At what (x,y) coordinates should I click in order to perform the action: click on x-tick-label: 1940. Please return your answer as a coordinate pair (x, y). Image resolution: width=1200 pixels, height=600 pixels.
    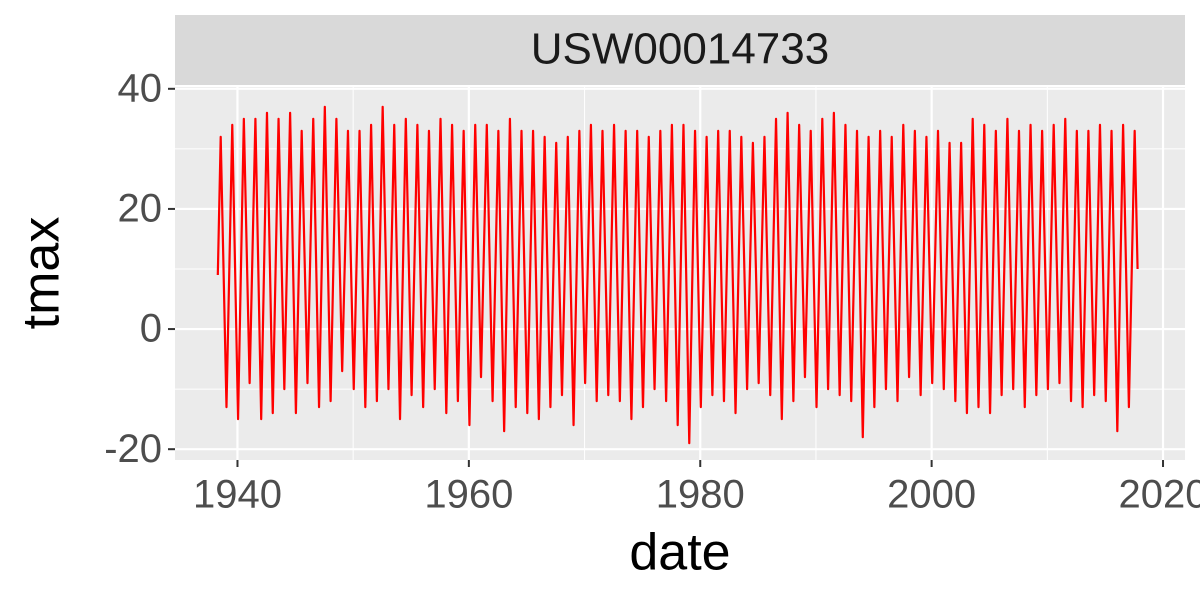
    Looking at the image, I should click on (237, 495).